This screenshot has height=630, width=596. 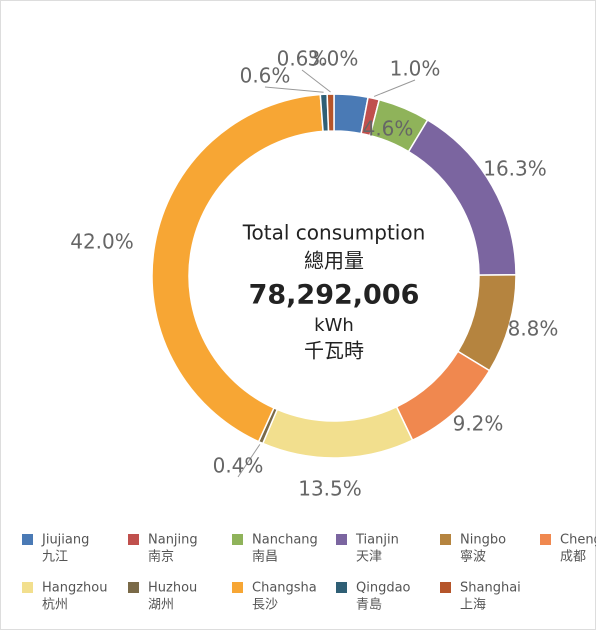 I want to click on data-label: 8.8%, so click(x=533, y=329).